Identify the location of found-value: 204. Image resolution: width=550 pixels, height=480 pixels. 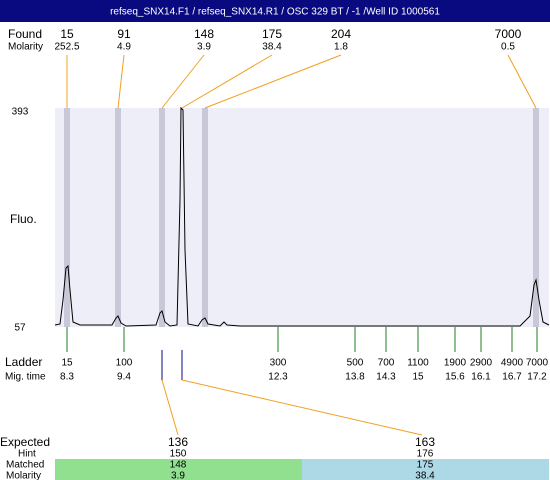
(341, 34).